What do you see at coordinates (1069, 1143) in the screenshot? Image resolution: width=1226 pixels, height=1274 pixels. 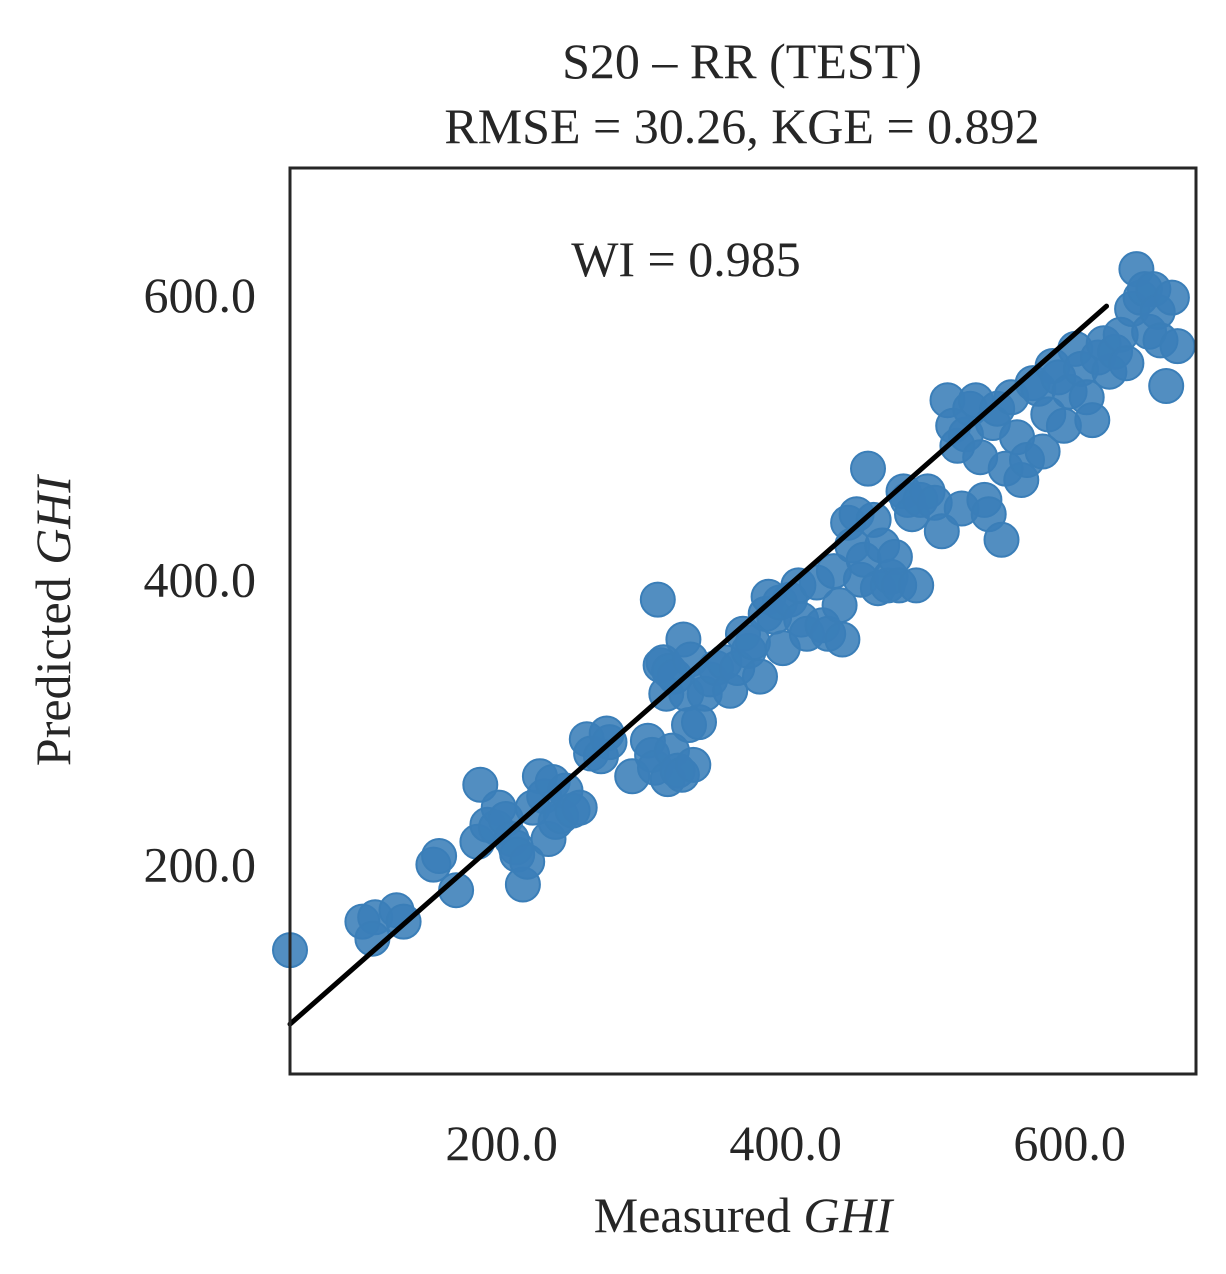 I see `x-tick-label: 600.0` at bounding box center [1069, 1143].